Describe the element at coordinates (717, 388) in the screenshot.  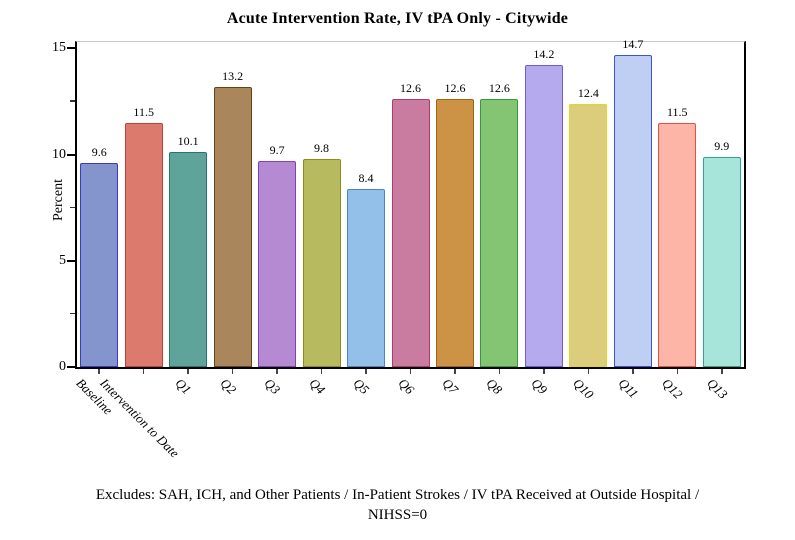
I see `x-tick-label-text: Q13` at that location.